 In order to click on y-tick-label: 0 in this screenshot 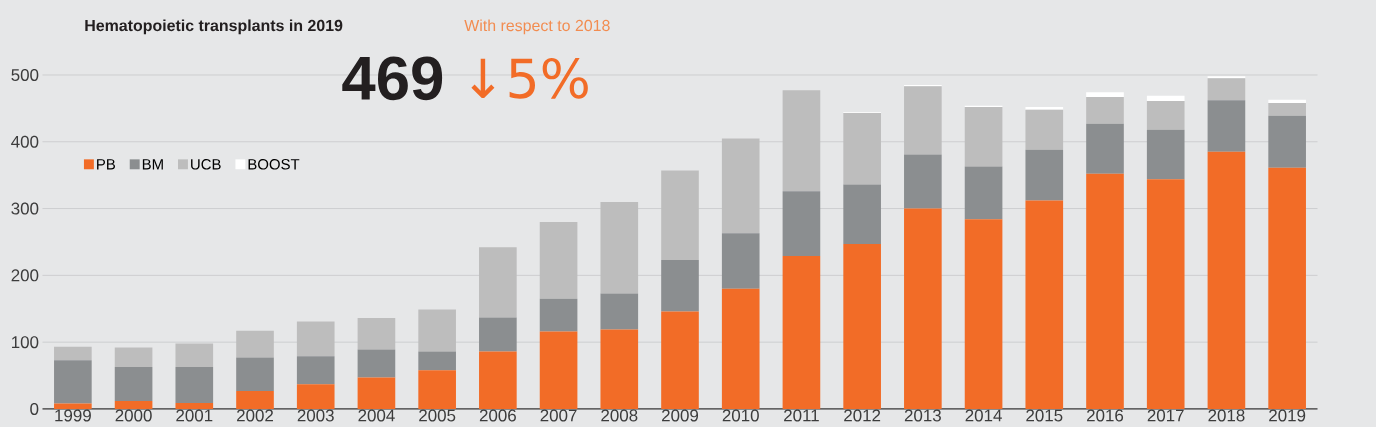, I will do `click(34, 408)`.